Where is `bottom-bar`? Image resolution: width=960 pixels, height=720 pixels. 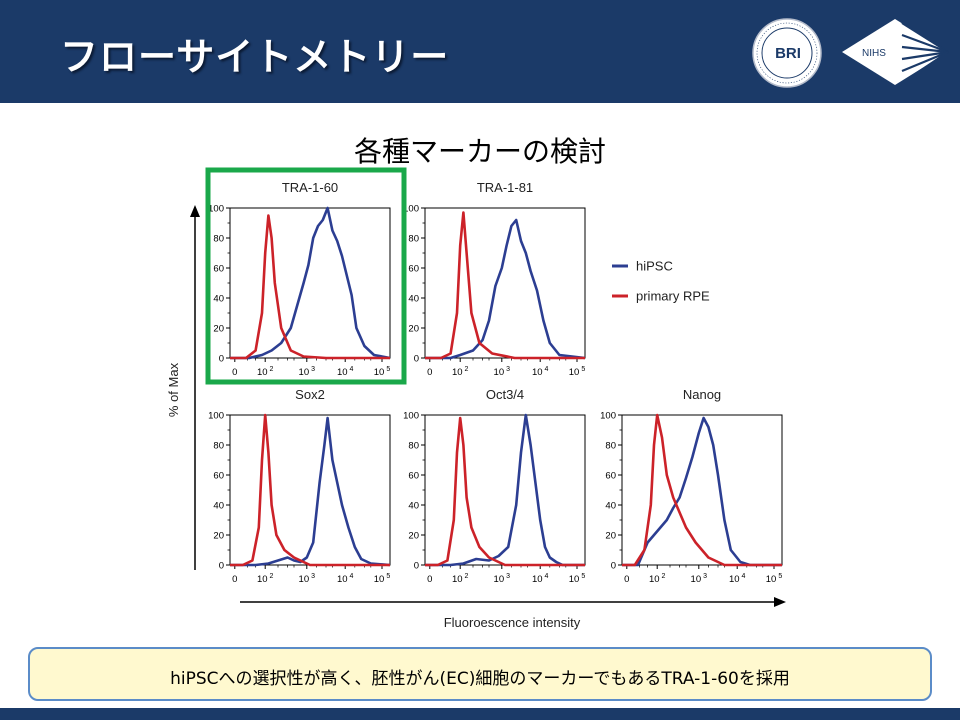
bottom-bar is located at coordinates (480, 714).